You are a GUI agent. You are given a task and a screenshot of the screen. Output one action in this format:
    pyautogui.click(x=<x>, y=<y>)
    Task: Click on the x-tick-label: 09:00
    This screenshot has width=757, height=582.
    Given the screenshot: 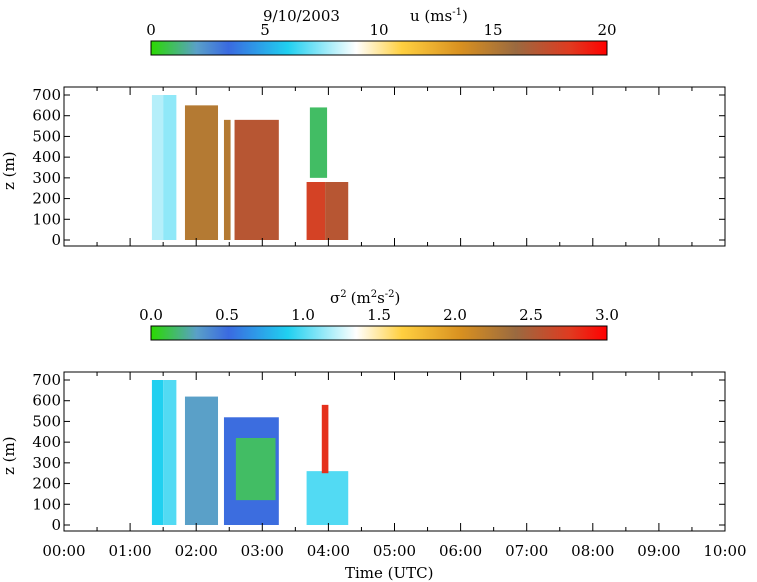 What is the action you would take?
    pyautogui.click(x=658, y=551)
    